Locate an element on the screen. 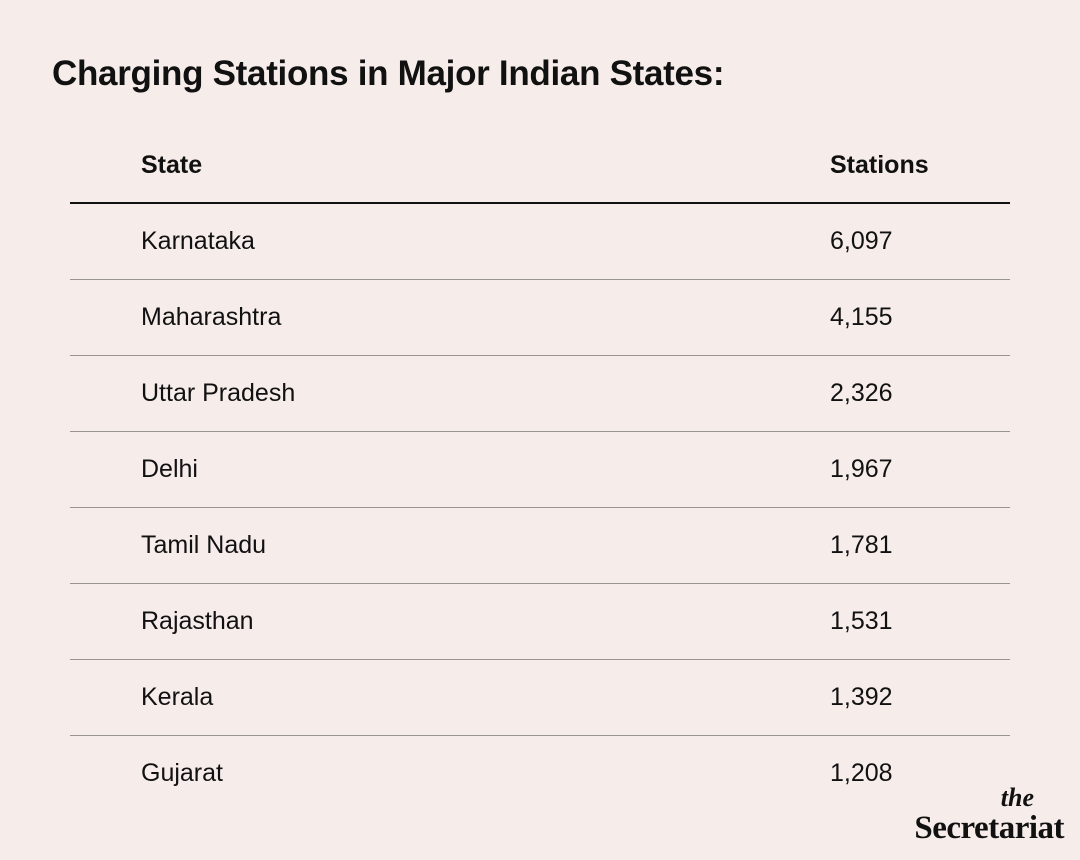  stations-cell: 6,097 is located at coordinates (861, 241).